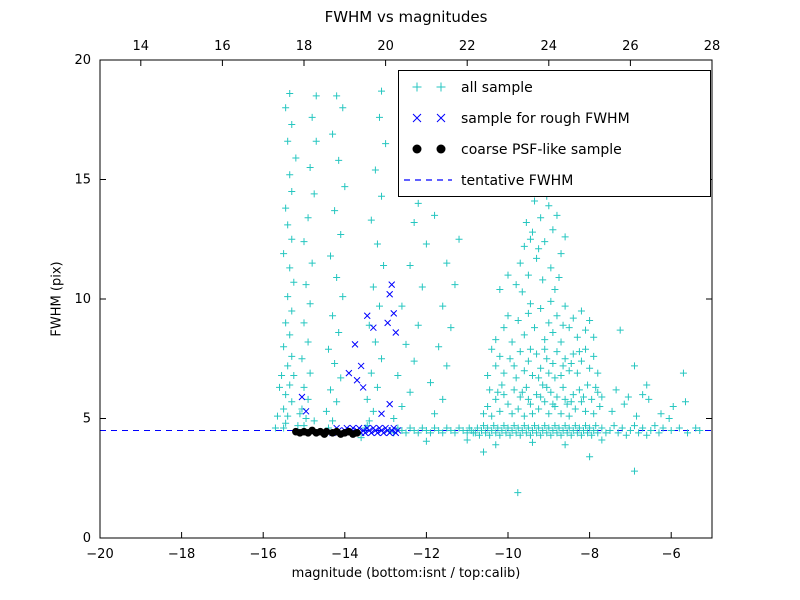 The height and width of the screenshot is (600, 800). What do you see at coordinates (82, 180) in the screenshot?
I see `y-tick-label: 15` at bounding box center [82, 180].